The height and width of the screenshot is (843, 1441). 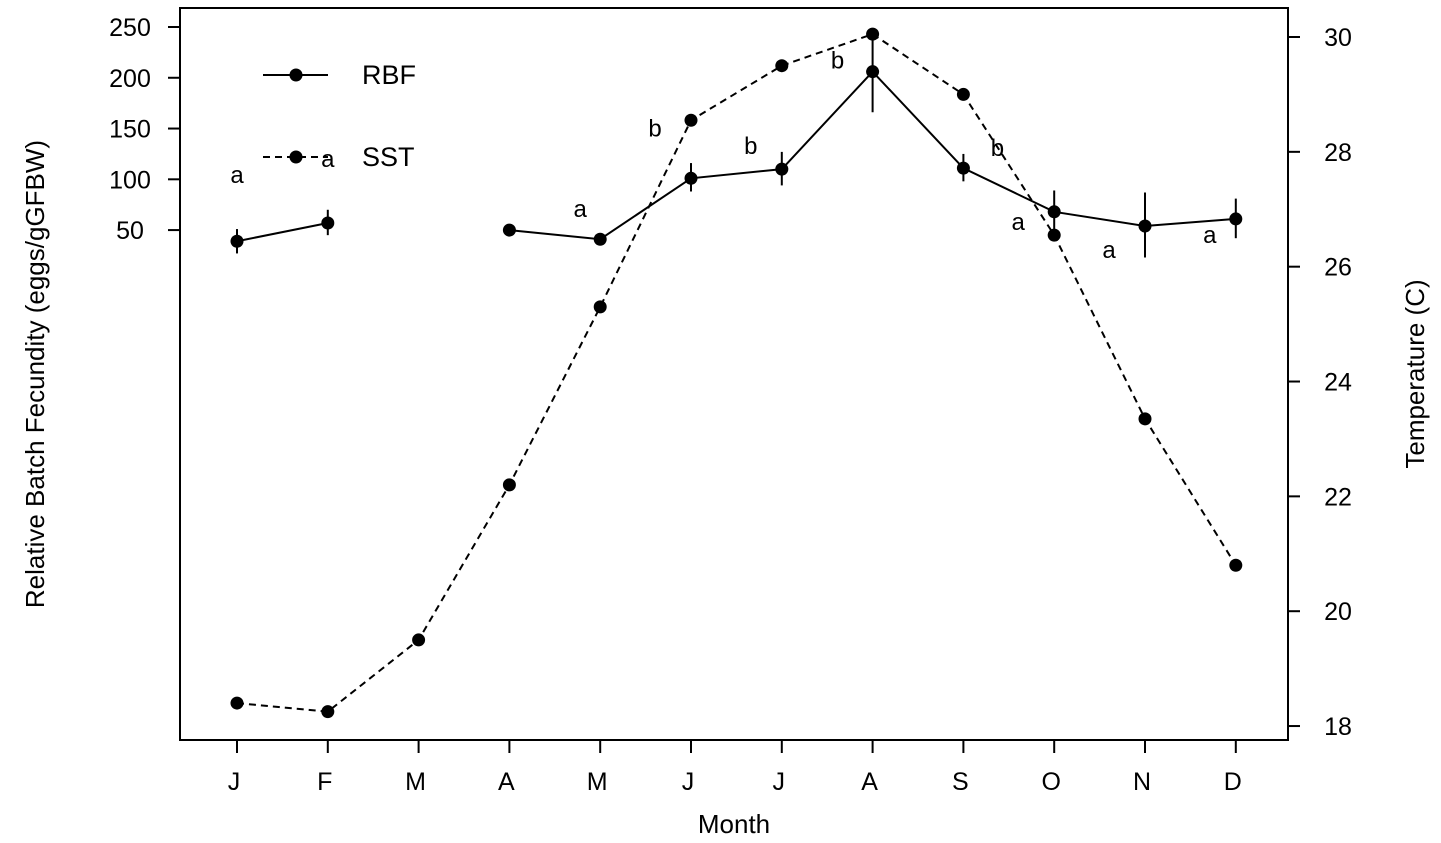 What do you see at coordinates (1338, 153) in the screenshot?
I see `y2-tick-label: 28` at bounding box center [1338, 153].